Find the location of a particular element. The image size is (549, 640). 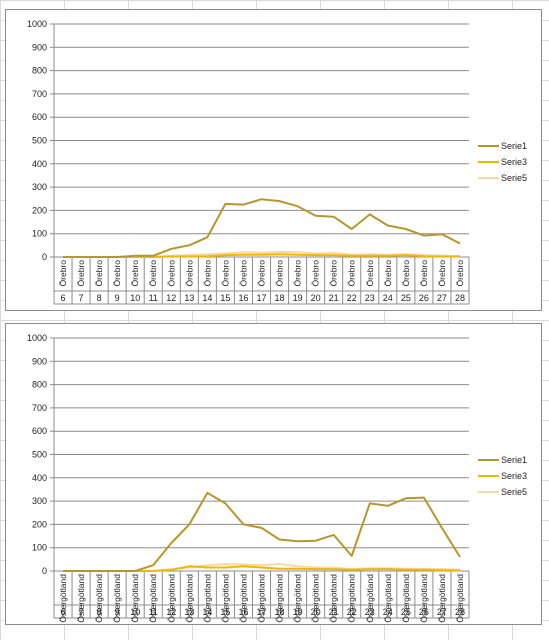

legend-label: Serie1 is located at coordinates (514, 460).